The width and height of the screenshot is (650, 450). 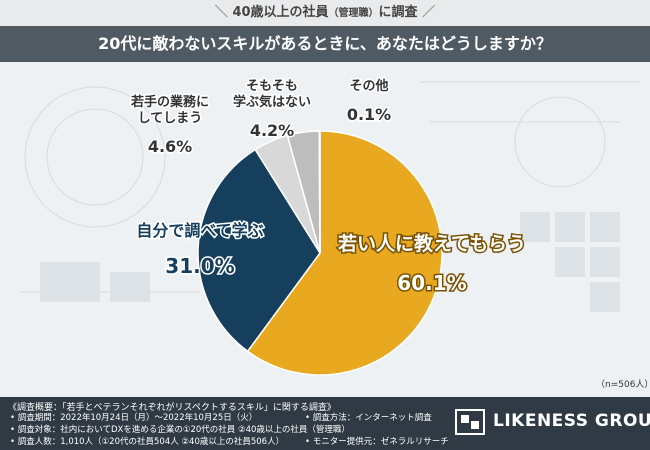 I want to click on question-bar: 20代に敵わないスキルがあるときに、あなたはどうしますか？, so click(x=325, y=44).